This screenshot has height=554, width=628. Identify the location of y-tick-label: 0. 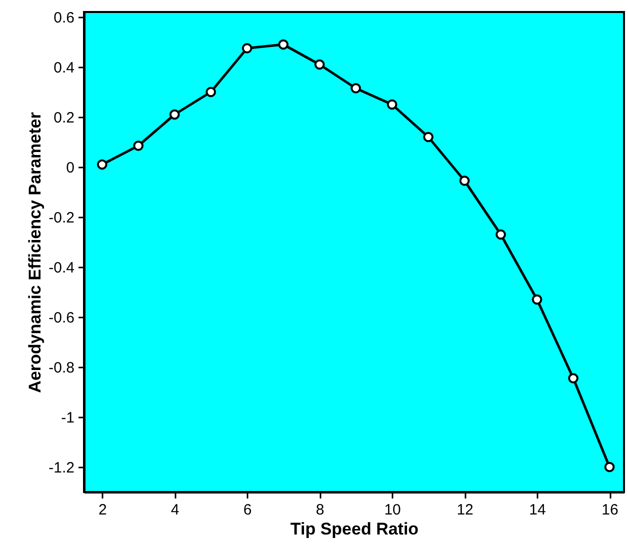
(70, 168).